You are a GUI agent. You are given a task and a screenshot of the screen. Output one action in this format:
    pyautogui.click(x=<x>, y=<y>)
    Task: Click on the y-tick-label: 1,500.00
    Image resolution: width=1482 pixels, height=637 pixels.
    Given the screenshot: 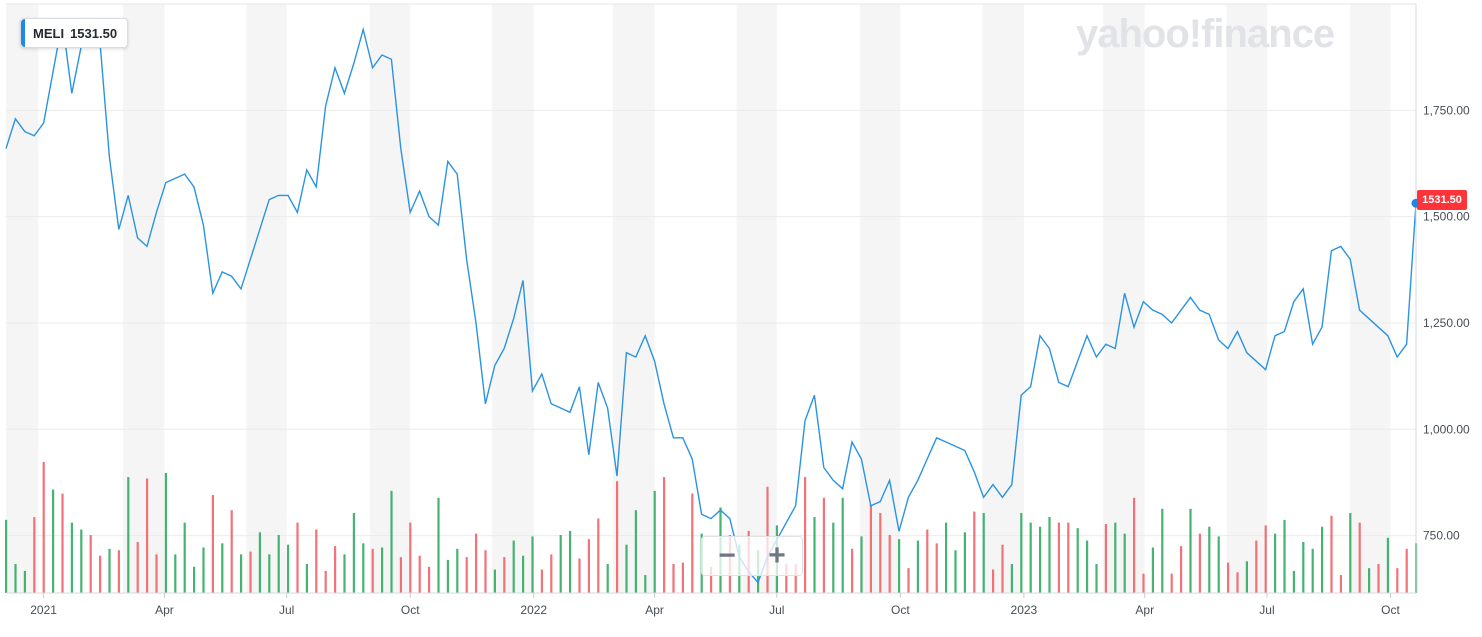 What is the action you would take?
    pyautogui.click(x=1446, y=217)
    